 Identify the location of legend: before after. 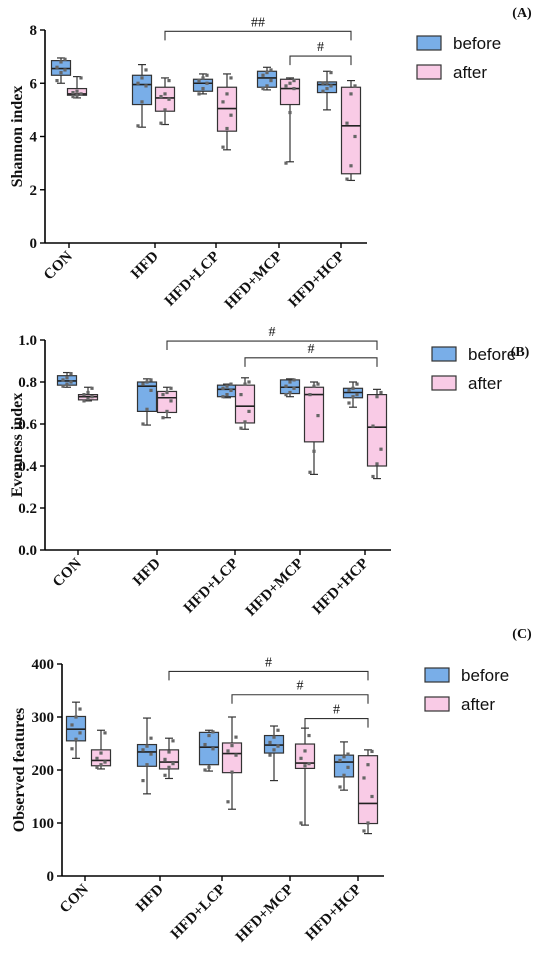
(458, 58).